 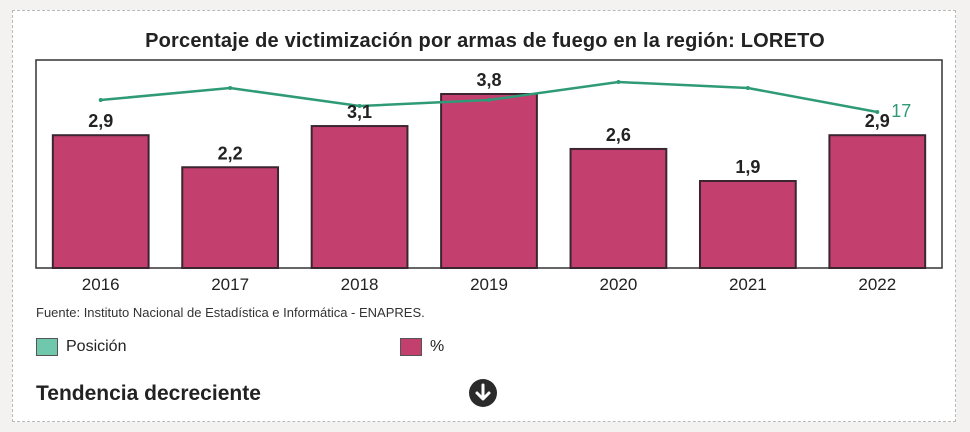 What do you see at coordinates (437, 346) in the screenshot?
I see `legend-percent-label: %` at bounding box center [437, 346].